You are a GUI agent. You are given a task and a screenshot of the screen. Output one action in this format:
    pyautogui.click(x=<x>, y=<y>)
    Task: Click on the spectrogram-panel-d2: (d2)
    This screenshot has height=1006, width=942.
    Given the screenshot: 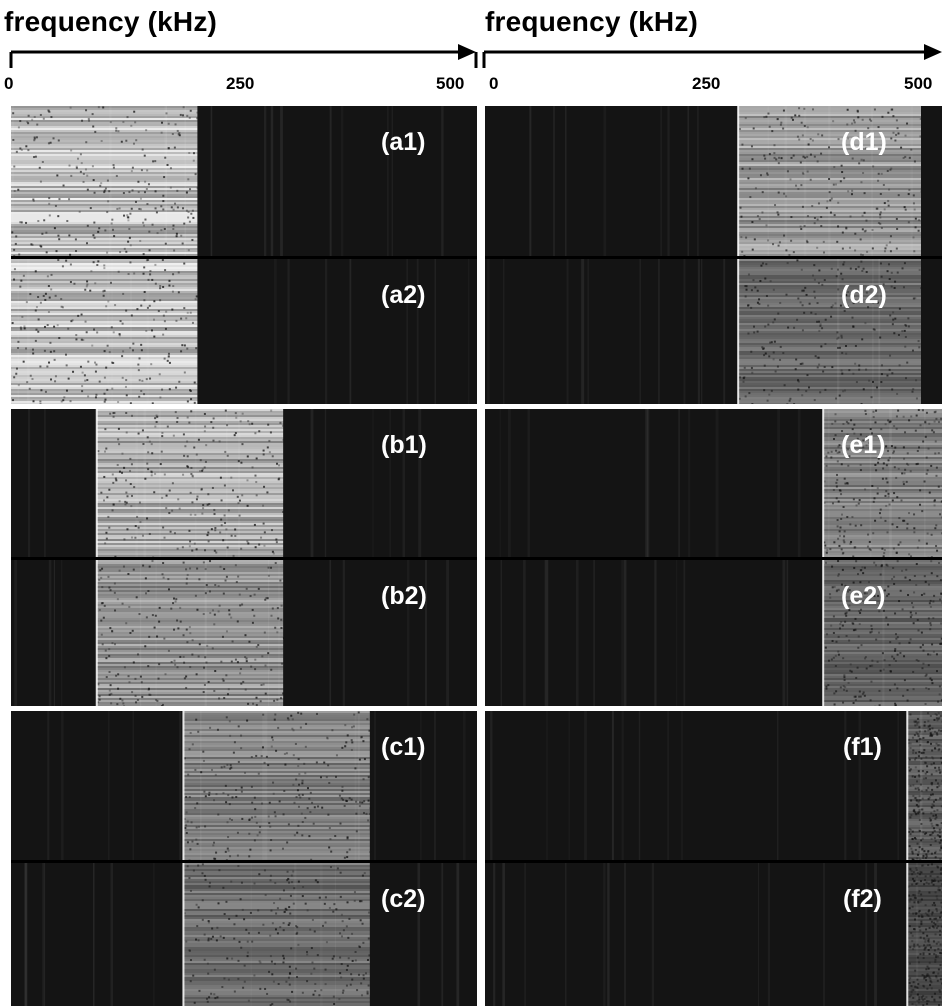 What is the action you would take?
    pyautogui.click(x=713, y=331)
    